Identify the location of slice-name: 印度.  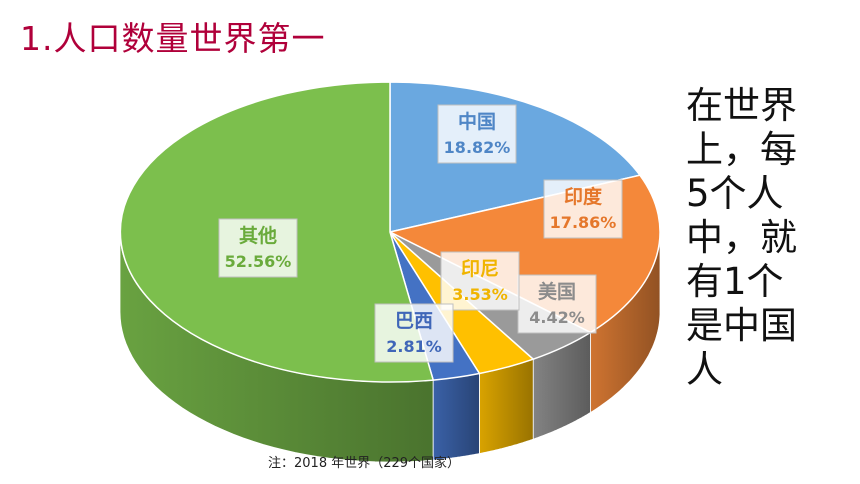
(583, 196).